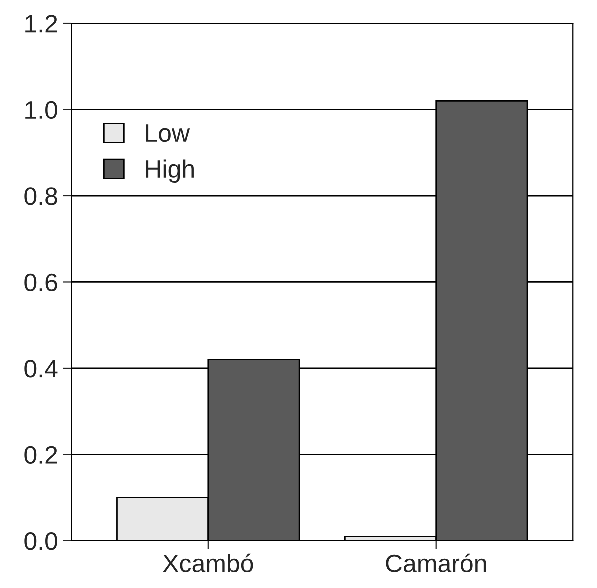 This screenshot has width=597, height=588. Describe the element at coordinates (42, 110) in the screenshot. I see `y-tick-label: 1.0` at that location.